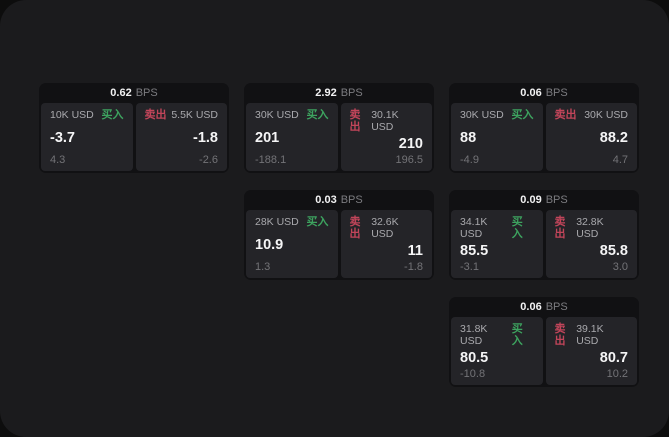 This screenshot has height=437, width=669. What do you see at coordinates (613, 357) in the screenshot?
I see `sell-price: 80.7` at bounding box center [613, 357].